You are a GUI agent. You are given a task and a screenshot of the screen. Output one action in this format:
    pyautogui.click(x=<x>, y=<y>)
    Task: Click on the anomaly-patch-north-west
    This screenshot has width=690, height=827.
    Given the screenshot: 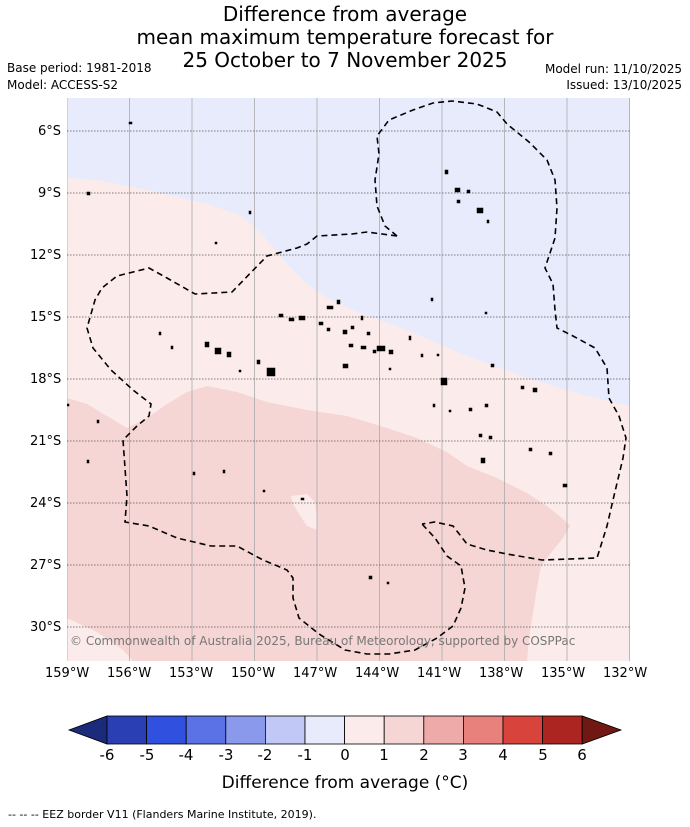 What is the action you would take?
    pyautogui.click(x=100, y=639)
    